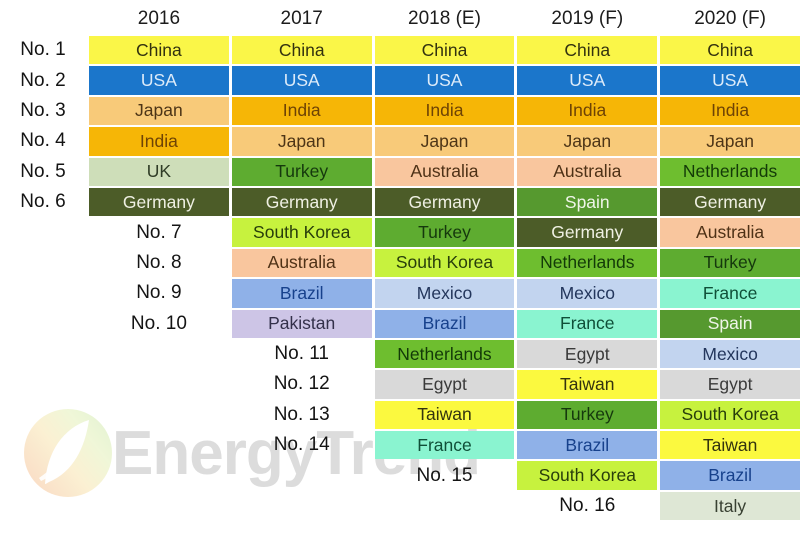  I want to click on country-cell: Pakistan, so click(301, 323).